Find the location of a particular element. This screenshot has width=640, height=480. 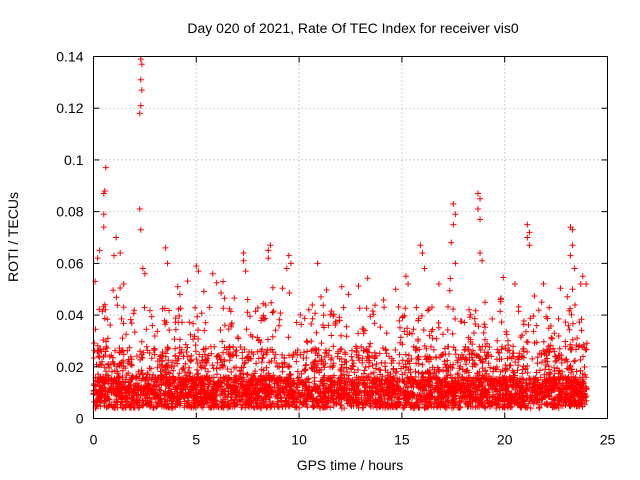

y-tick-label: 0.06 is located at coordinates (69, 263).